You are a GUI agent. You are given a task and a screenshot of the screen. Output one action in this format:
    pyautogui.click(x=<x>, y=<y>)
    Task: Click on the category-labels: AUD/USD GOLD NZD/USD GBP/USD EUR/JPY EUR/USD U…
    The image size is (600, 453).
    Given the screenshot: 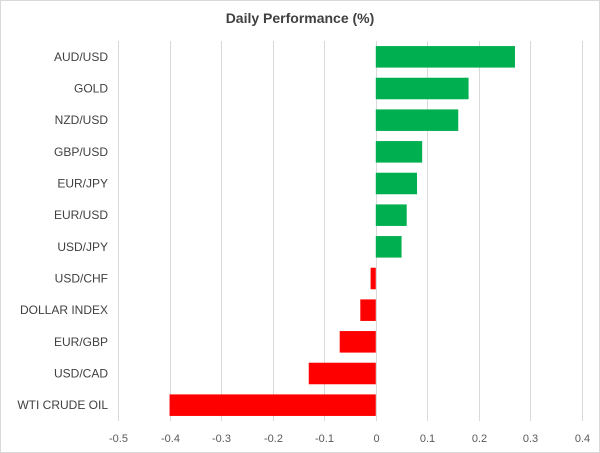 What is the action you would take?
    pyautogui.click(x=62, y=231)
    